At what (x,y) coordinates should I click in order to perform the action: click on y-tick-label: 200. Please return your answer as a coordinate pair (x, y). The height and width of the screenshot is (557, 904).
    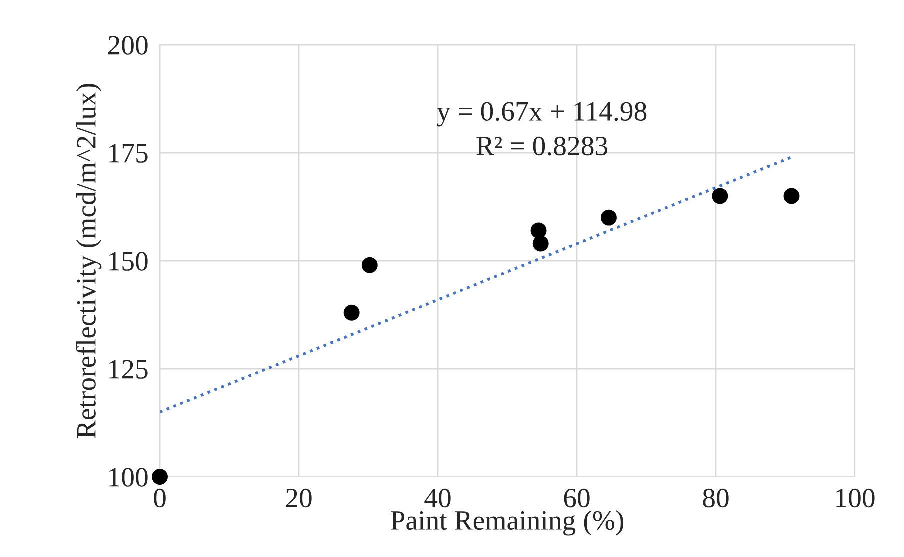
    Looking at the image, I should click on (128, 45).